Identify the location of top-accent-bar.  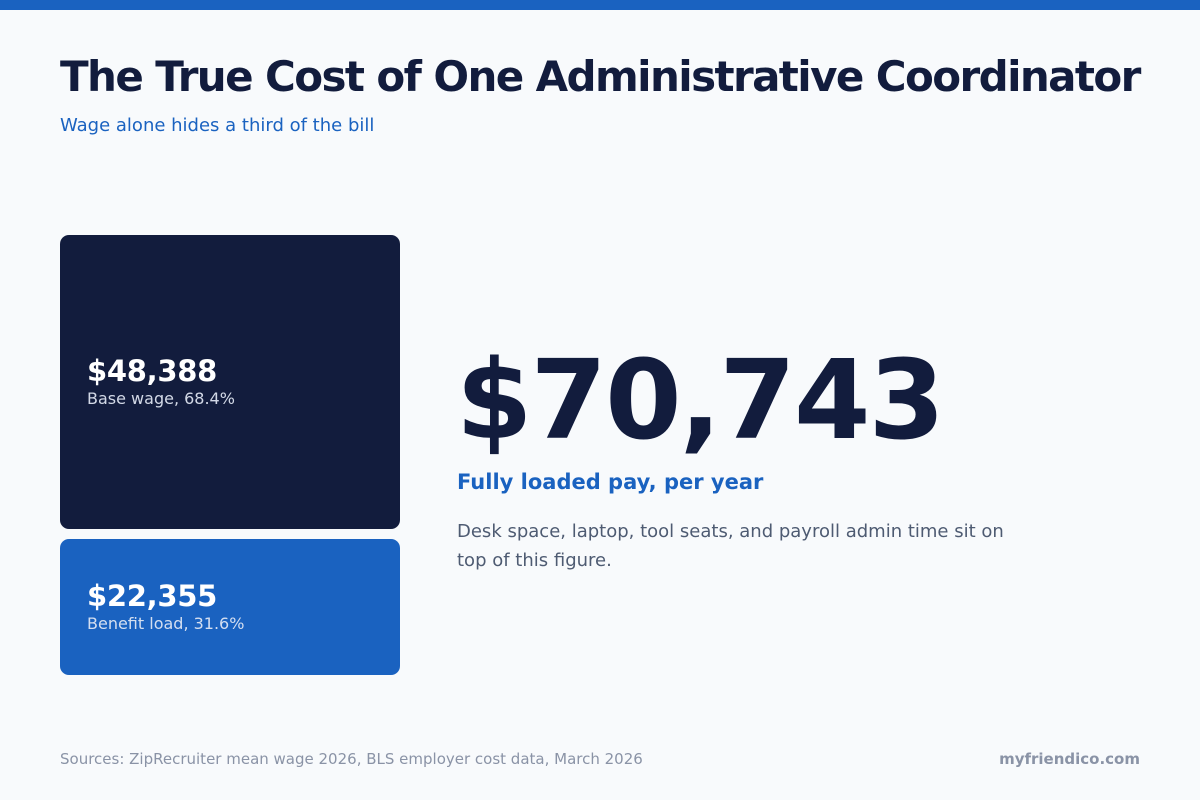
(600, 5).